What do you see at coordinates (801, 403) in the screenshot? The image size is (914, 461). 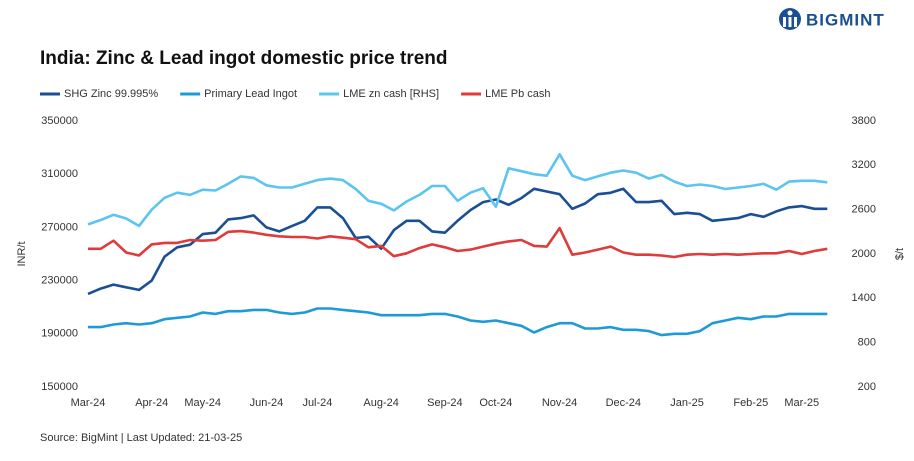 I see `x-tick-label: Mar-25` at bounding box center [801, 403].